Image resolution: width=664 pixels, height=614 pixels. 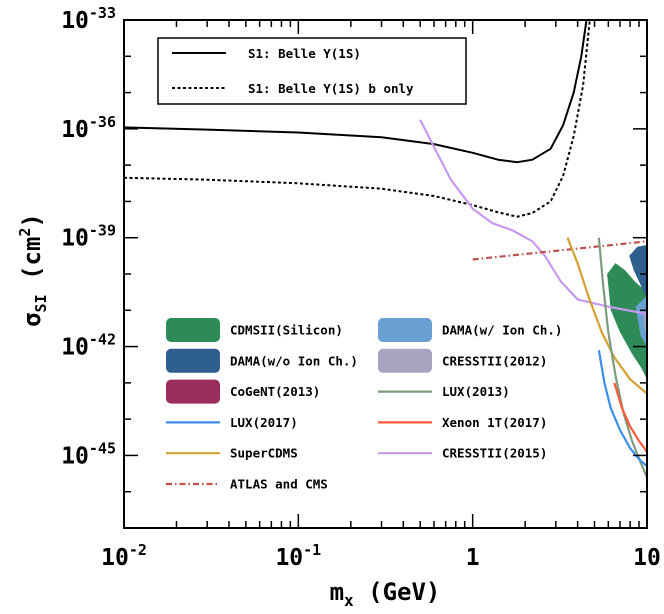 I want to click on top-legend: S1: Belle Υ(1S) S1: Belle Υ(1S) b only, so click(x=312, y=71).